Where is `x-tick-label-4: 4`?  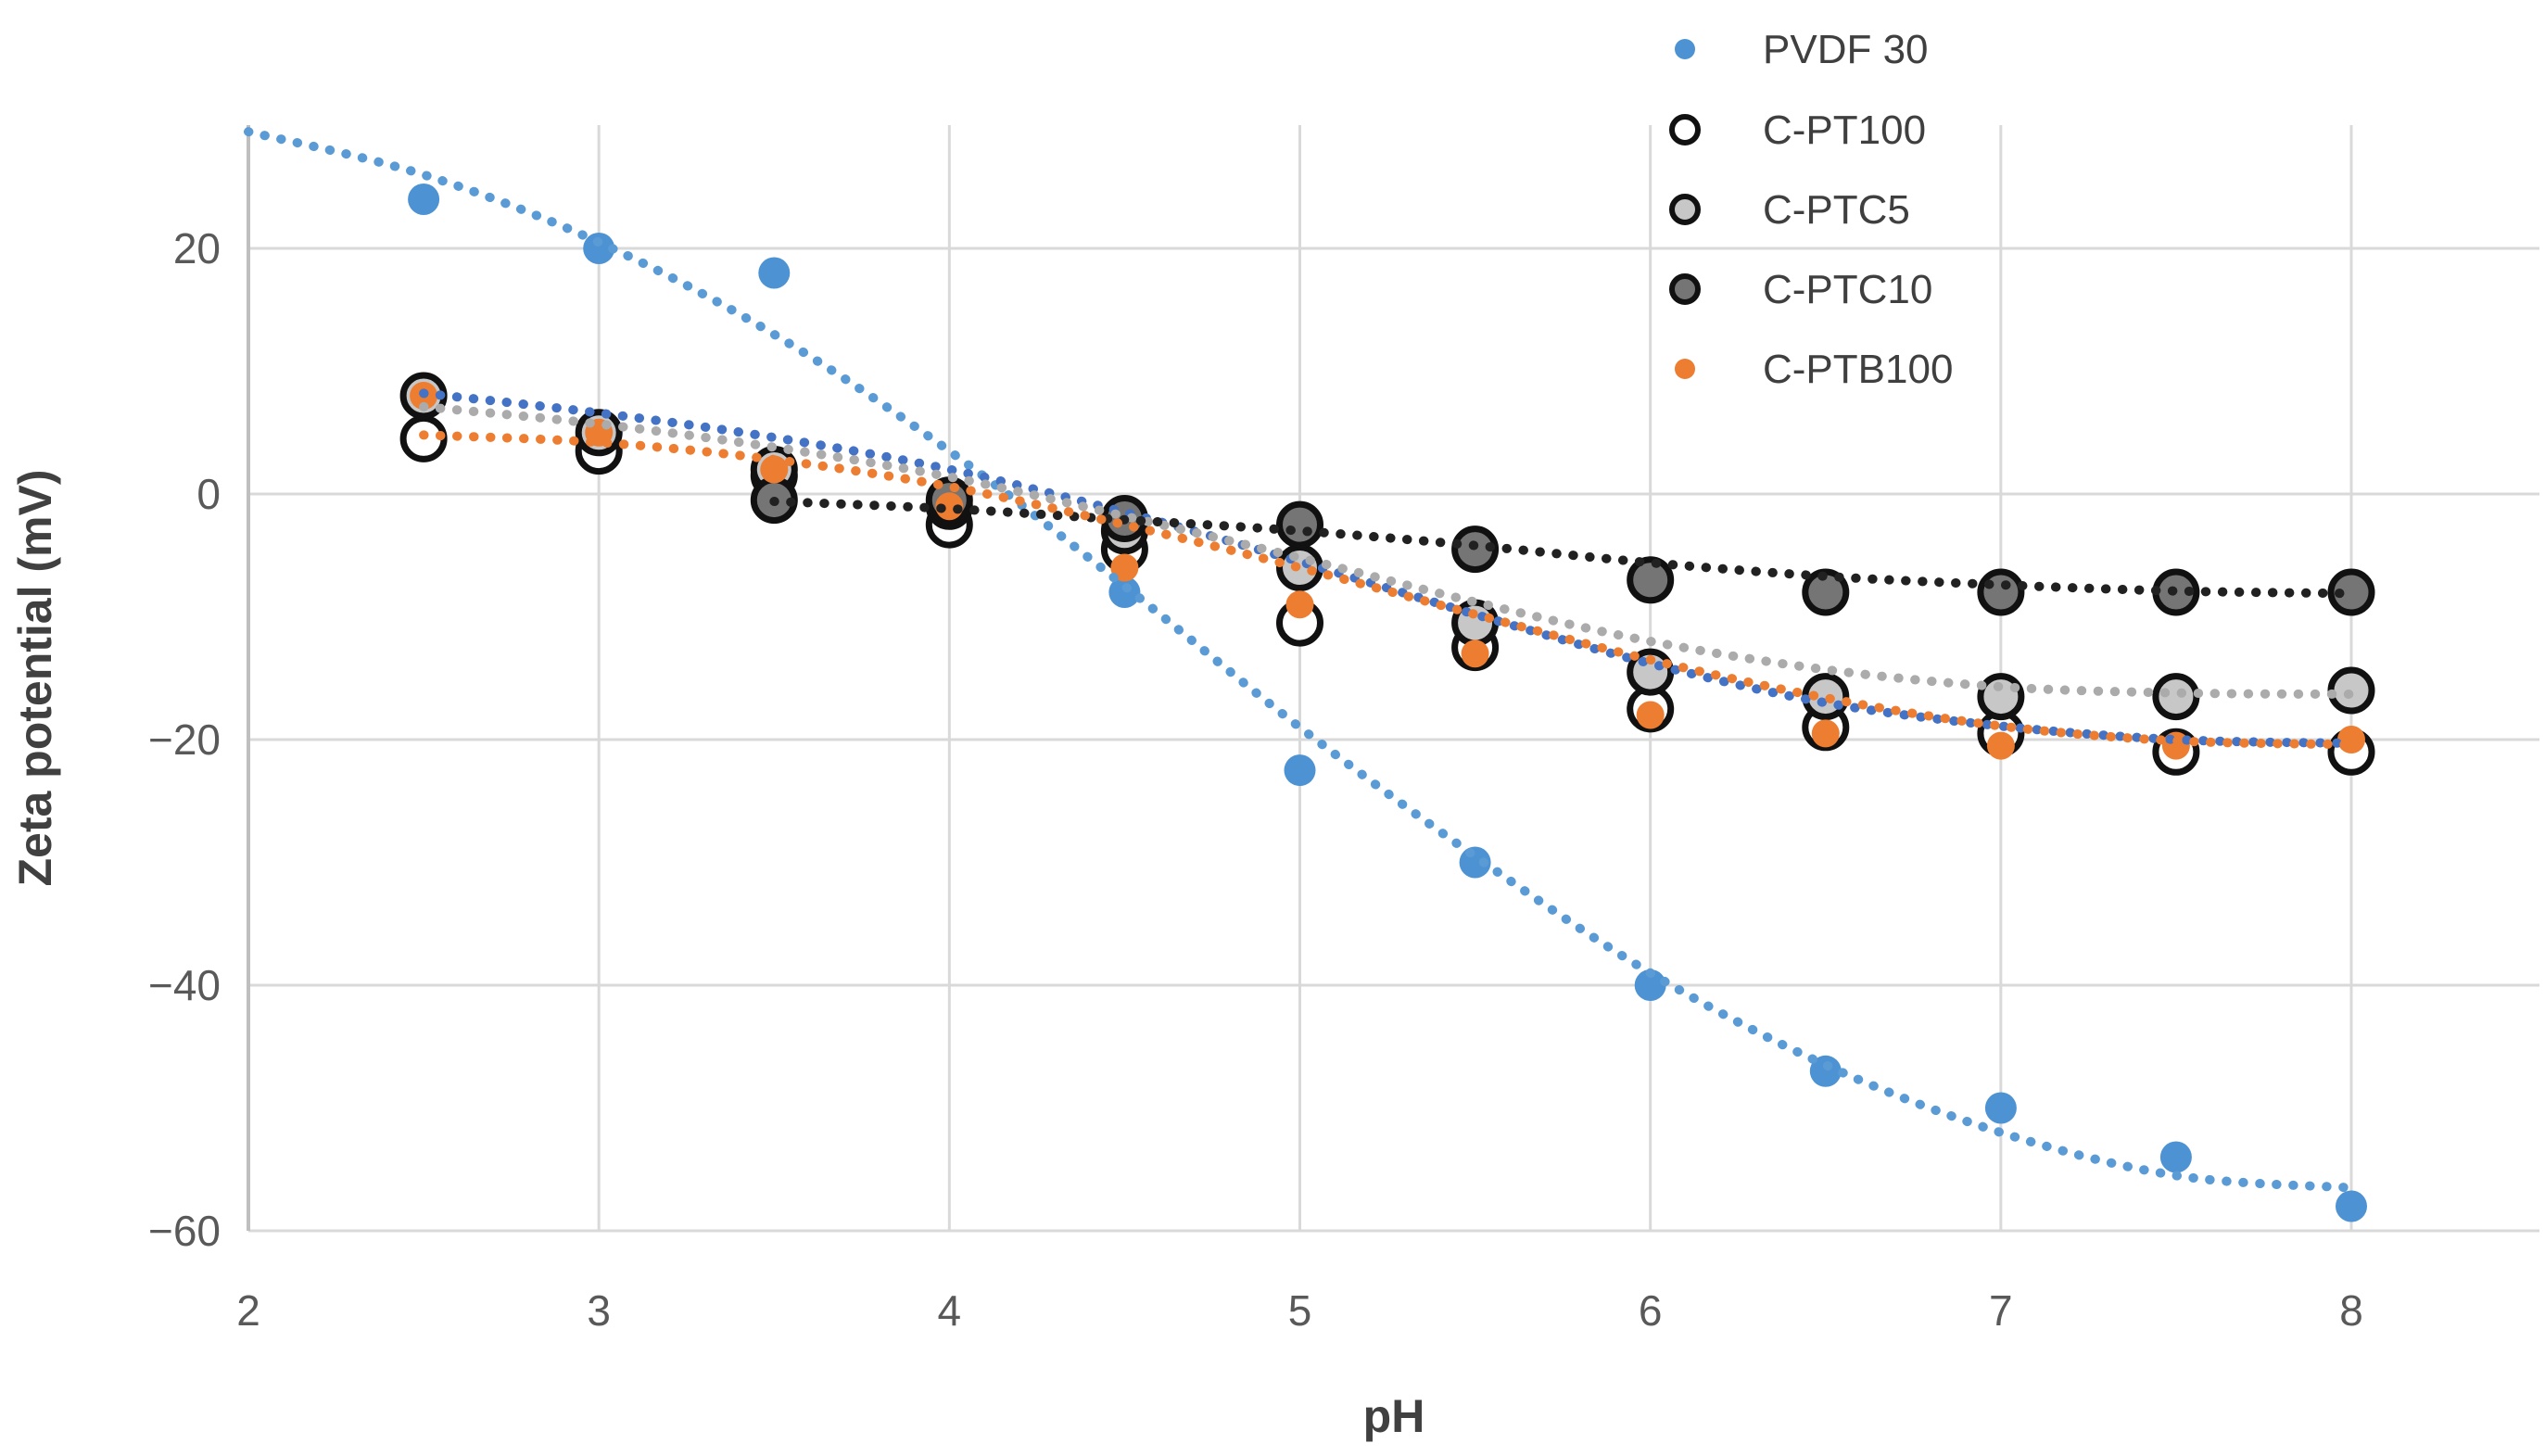
x-tick-label-4: 4 is located at coordinates (950, 1310).